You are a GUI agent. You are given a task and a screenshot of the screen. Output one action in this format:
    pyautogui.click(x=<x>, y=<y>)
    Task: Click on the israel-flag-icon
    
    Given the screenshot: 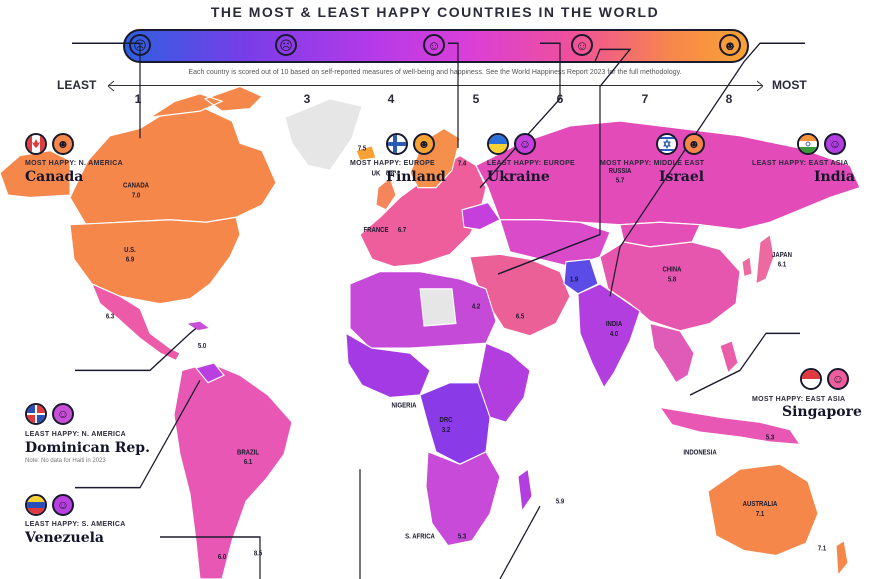 What is the action you would take?
    pyautogui.click(x=667, y=144)
    